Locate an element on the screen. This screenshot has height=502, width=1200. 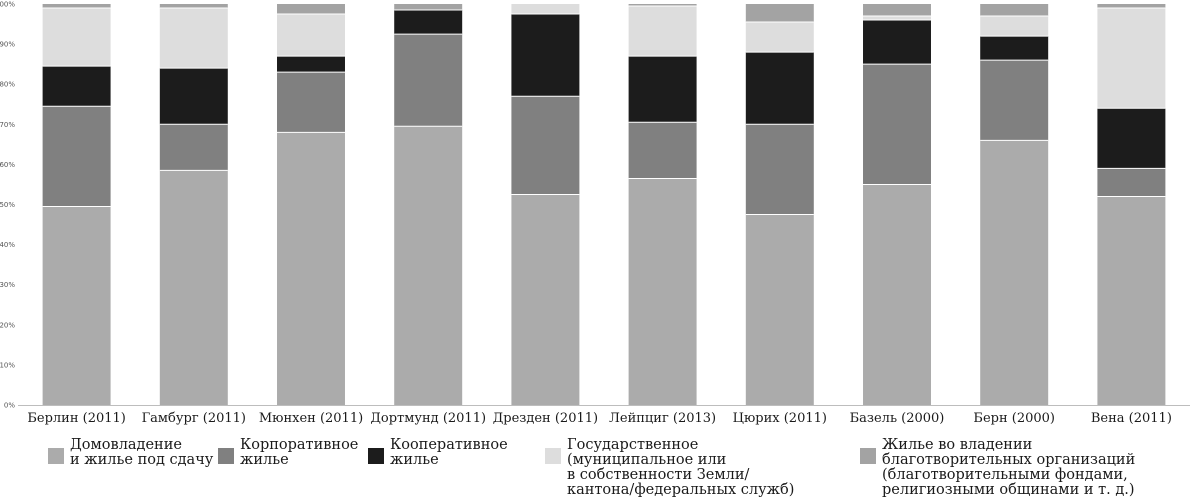
bar-segment-s4-c5 is located at coordinates (662, 5).